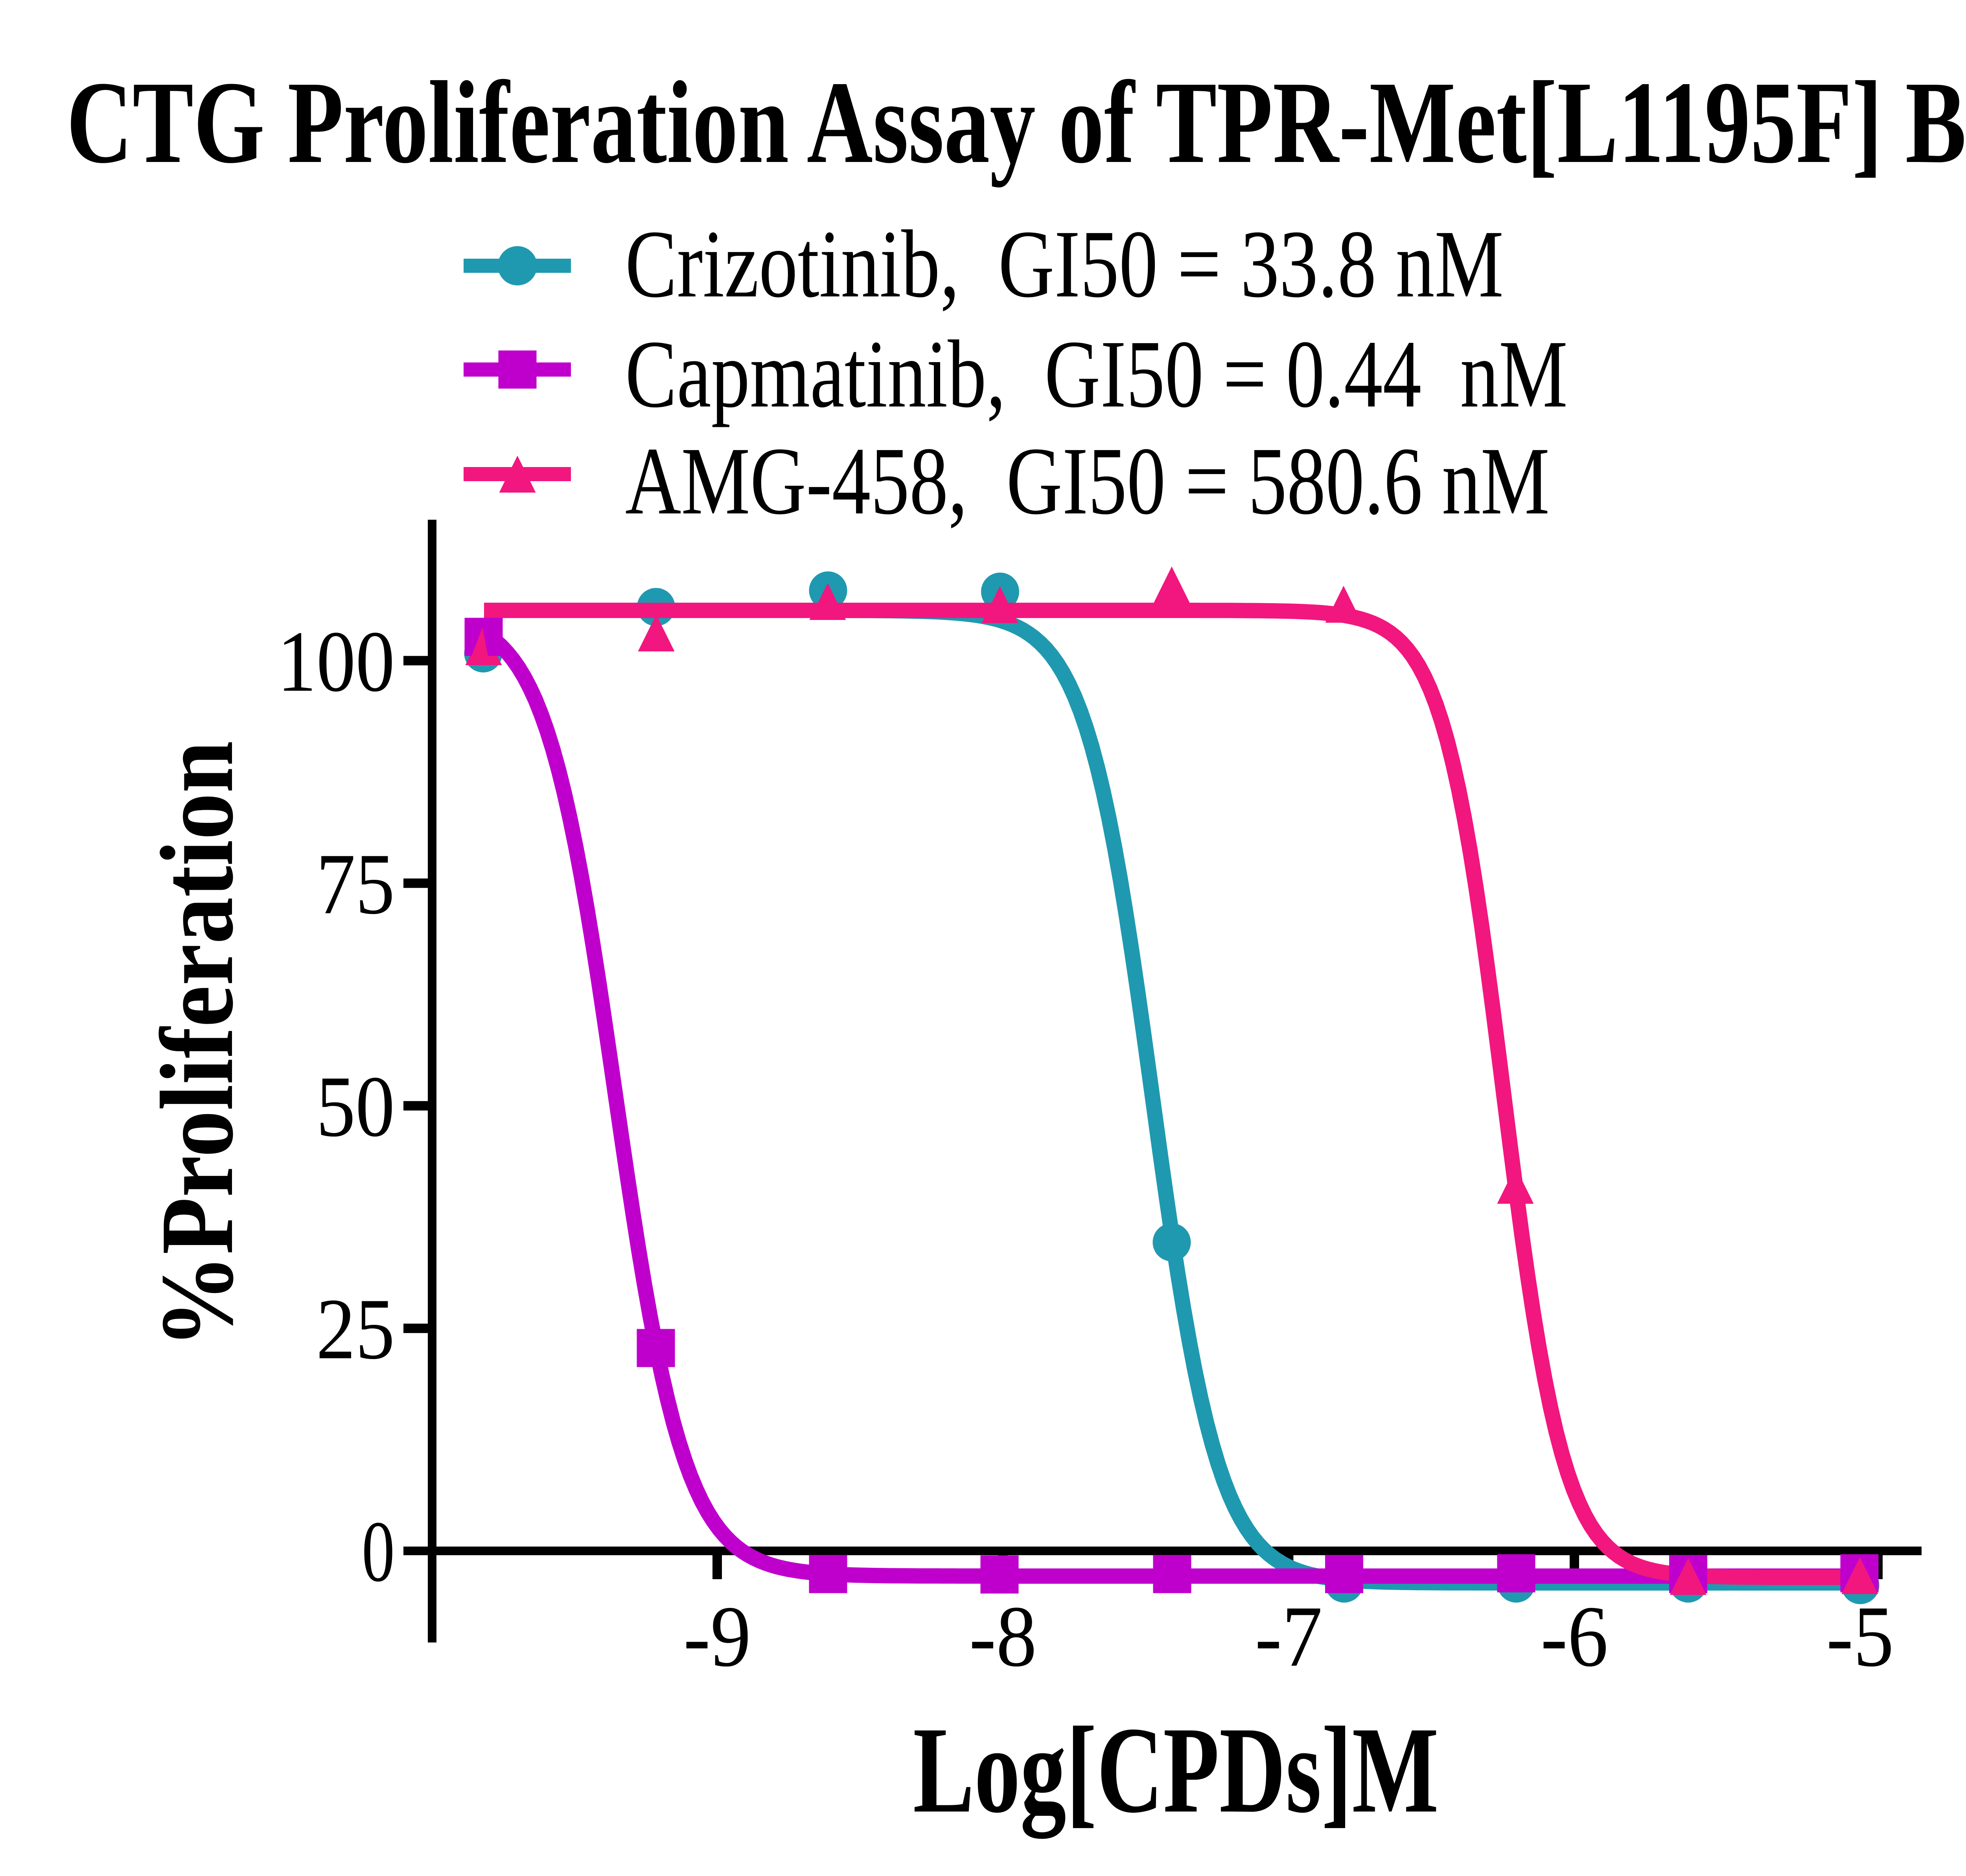  What do you see at coordinates (1860, 1636) in the screenshot?
I see `svg-text: -5` at bounding box center [1860, 1636].